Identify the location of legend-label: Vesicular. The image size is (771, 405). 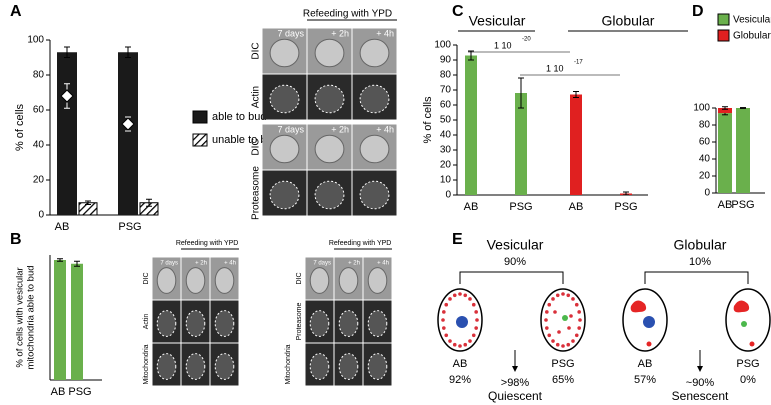
(752, 20).